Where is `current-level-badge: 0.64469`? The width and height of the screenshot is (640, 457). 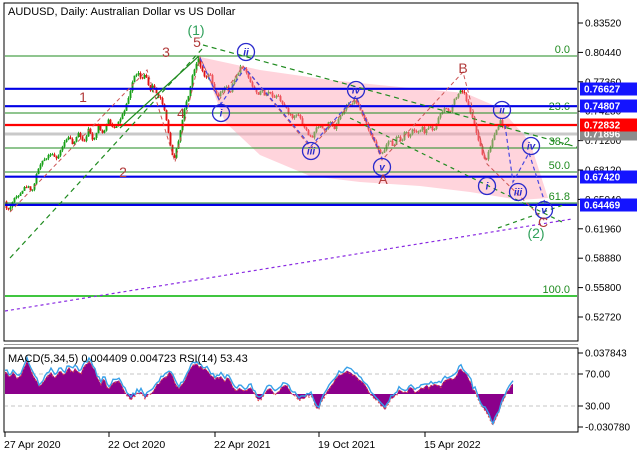 current-level-badge: 0.64469 is located at coordinates (602, 206).